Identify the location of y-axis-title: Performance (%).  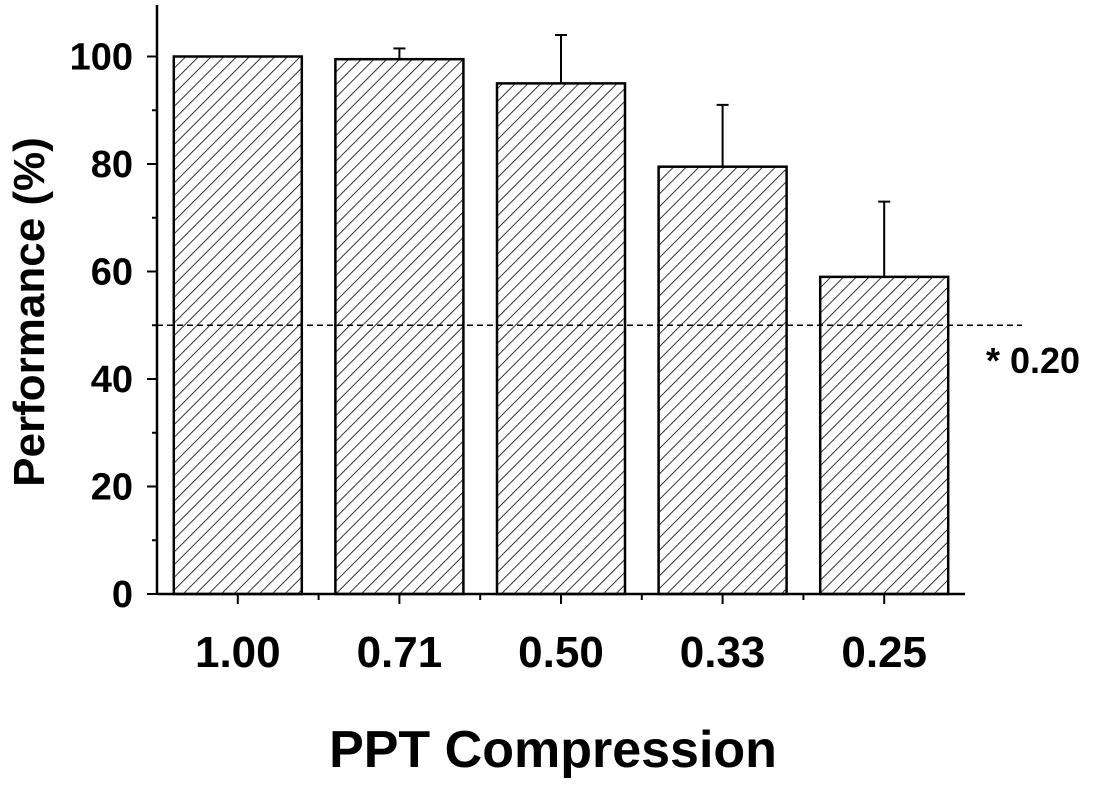
(29, 312).